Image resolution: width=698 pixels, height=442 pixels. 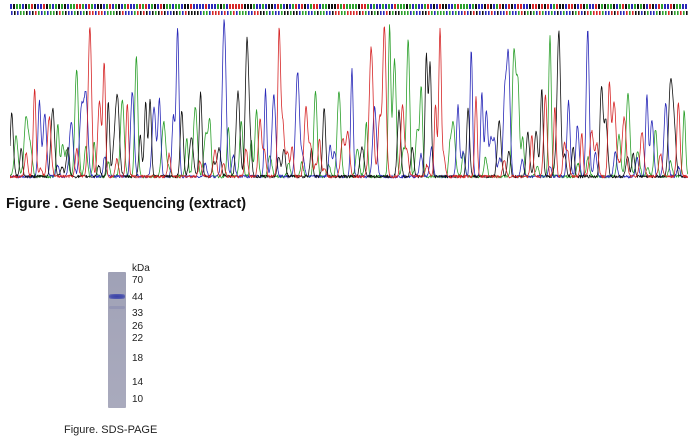 What do you see at coordinates (138, 399) in the screenshot?
I see `marker-label: 10` at bounding box center [138, 399].